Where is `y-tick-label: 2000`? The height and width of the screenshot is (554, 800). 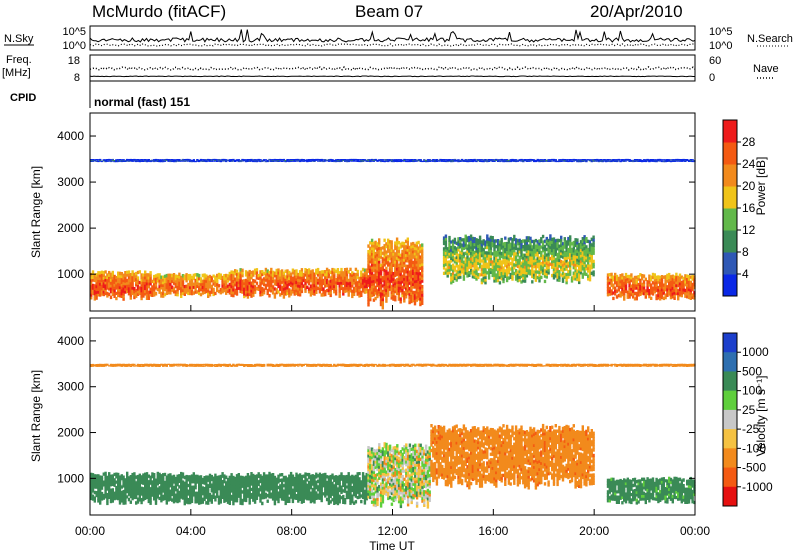
y-tick-label: 2000 is located at coordinates (70, 228).